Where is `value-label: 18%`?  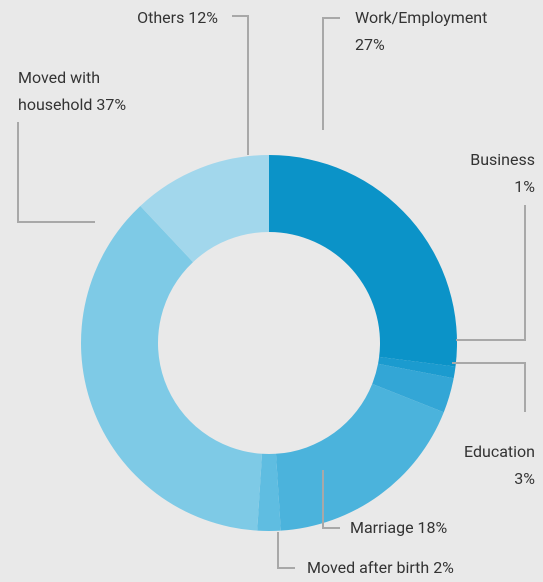 value-label: 18% is located at coordinates (432, 527).